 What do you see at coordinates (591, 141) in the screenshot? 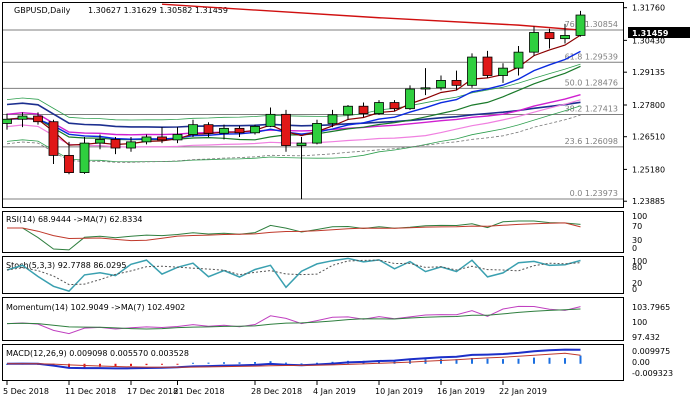
I see `fibo-label-4: 23.6 1.26098` at bounding box center [591, 141].